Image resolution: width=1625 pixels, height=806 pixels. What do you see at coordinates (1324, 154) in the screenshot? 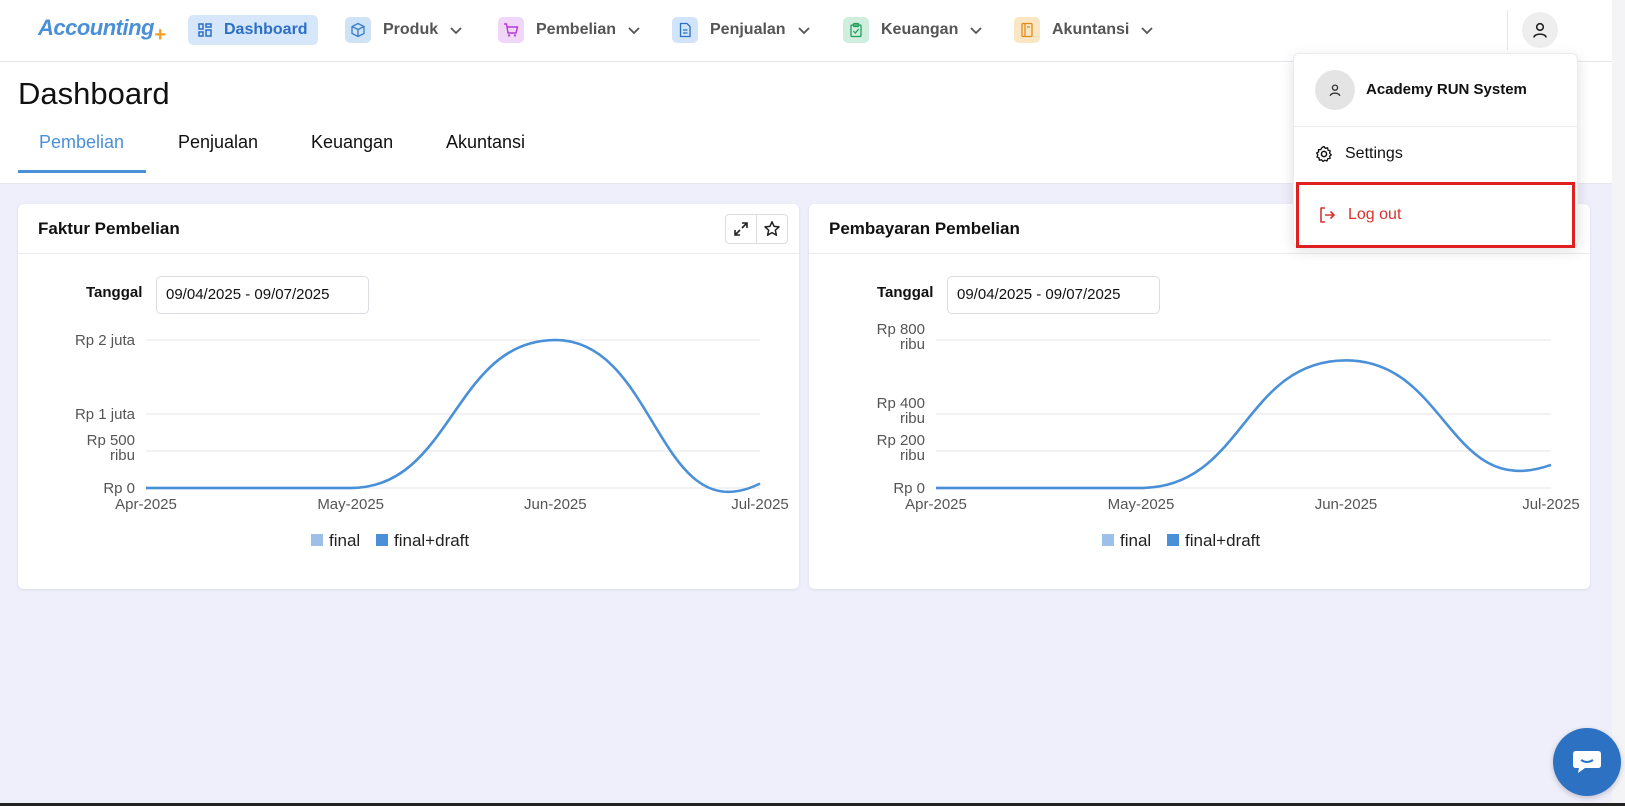
I see `gear-icon` at bounding box center [1324, 154].